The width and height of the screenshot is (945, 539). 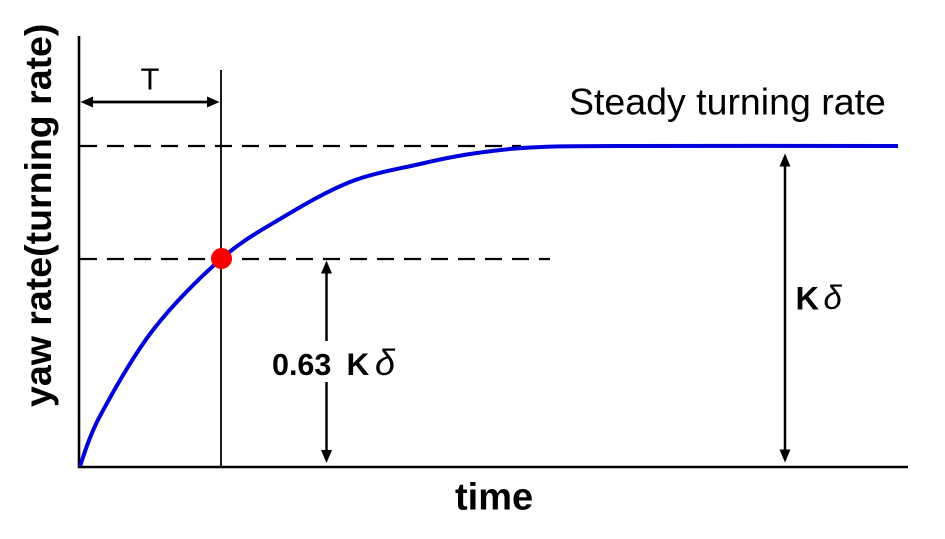 I want to click on svg-text: 0.63, so click(x=301, y=365).